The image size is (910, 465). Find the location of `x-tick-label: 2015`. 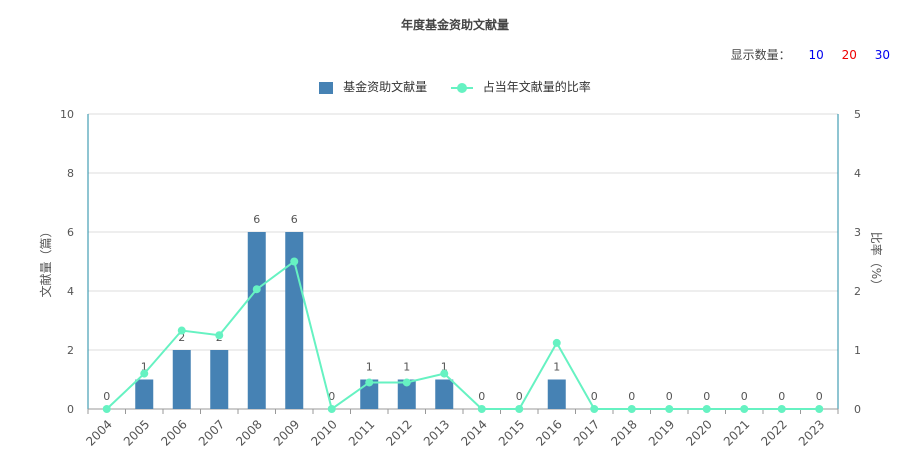

x-tick-label: 2015 is located at coordinates (511, 432).